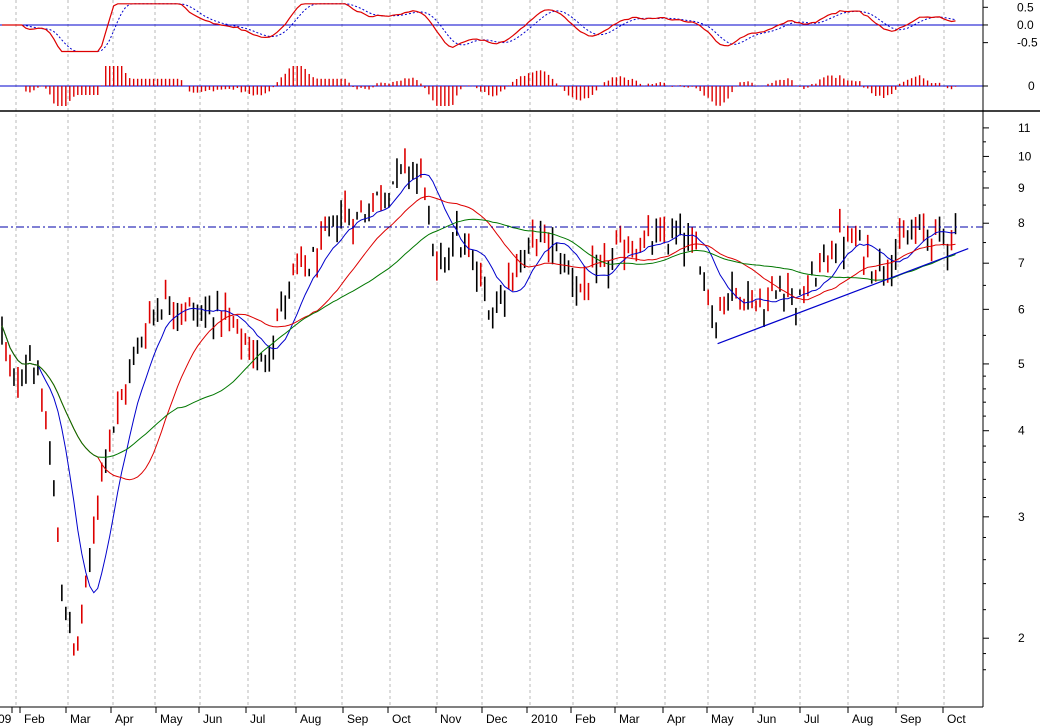  Describe the element at coordinates (544, 719) in the screenshot. I see `x-label: 2010` at that location.